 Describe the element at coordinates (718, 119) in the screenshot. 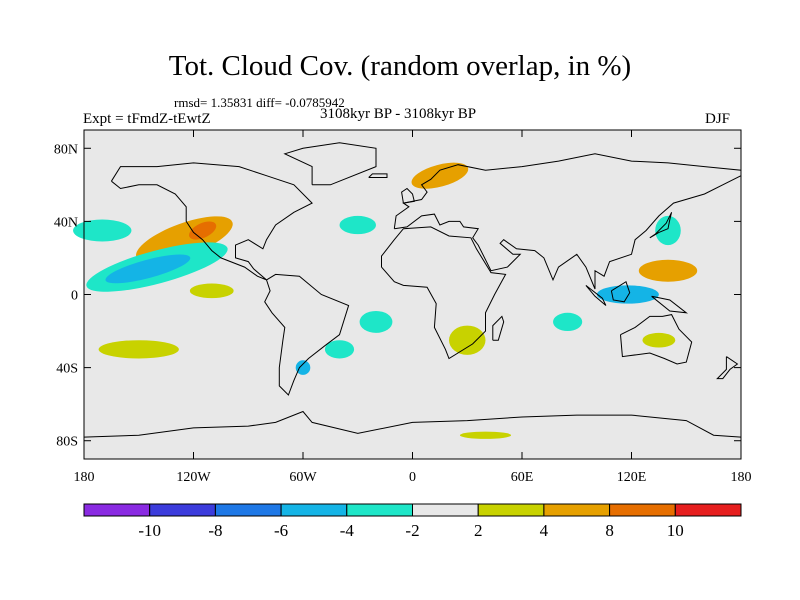

I see `season-label: DJF` at that location.